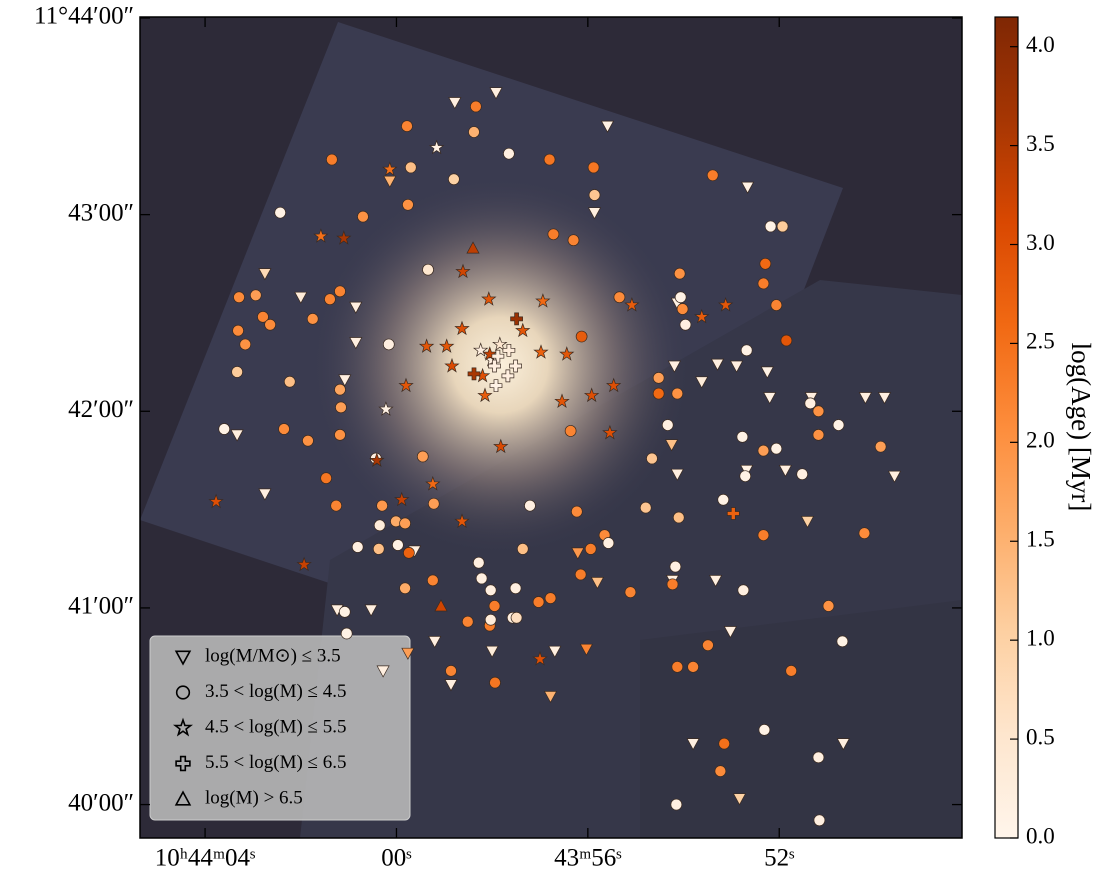 Image resolution: width=1095 pixels, height=882 pixels. I want to click on legend-label: 5.5 < log(M) ≤ 6.5, so click(275, 762).